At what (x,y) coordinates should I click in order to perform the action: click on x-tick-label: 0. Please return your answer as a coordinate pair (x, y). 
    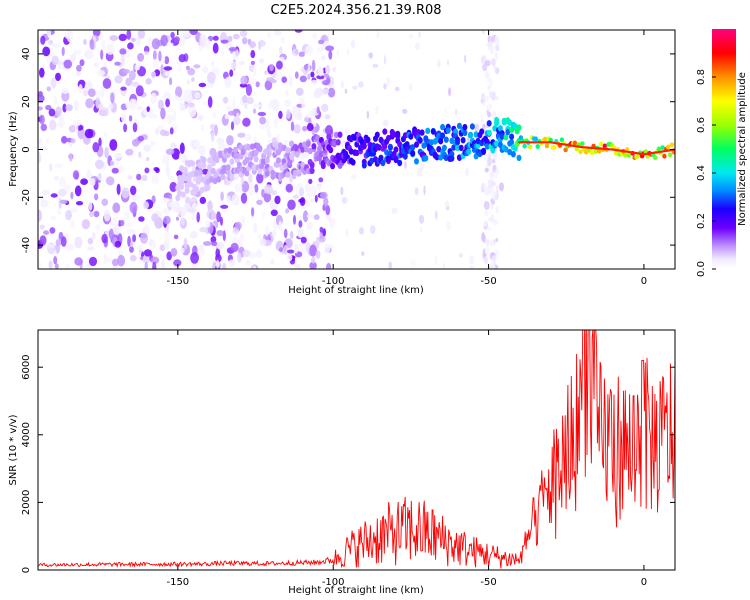
    Looking at the image, I should click on (644, 582).